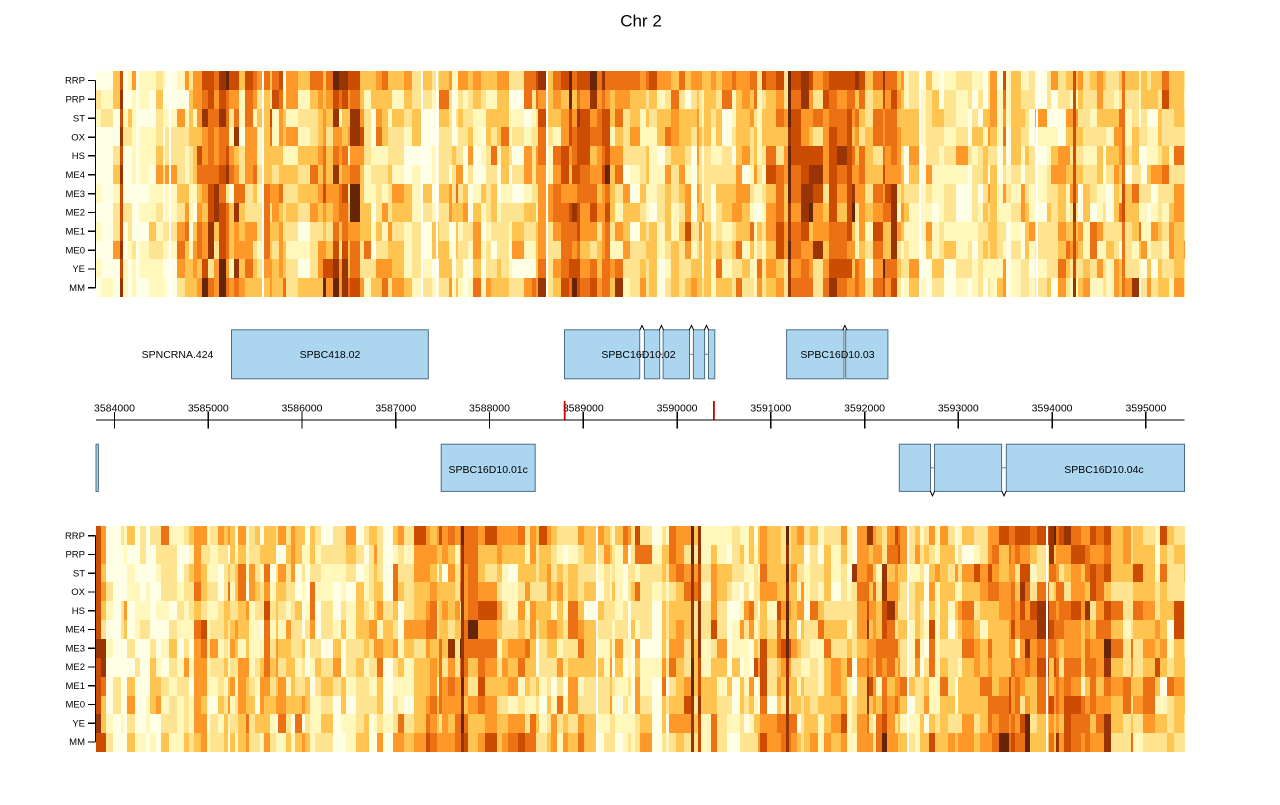  What do you see at coordinates (1103, 470) in the screenshot?
I see `svg-text: SPBC16D10.04c` at bounding box center [1103, 470].